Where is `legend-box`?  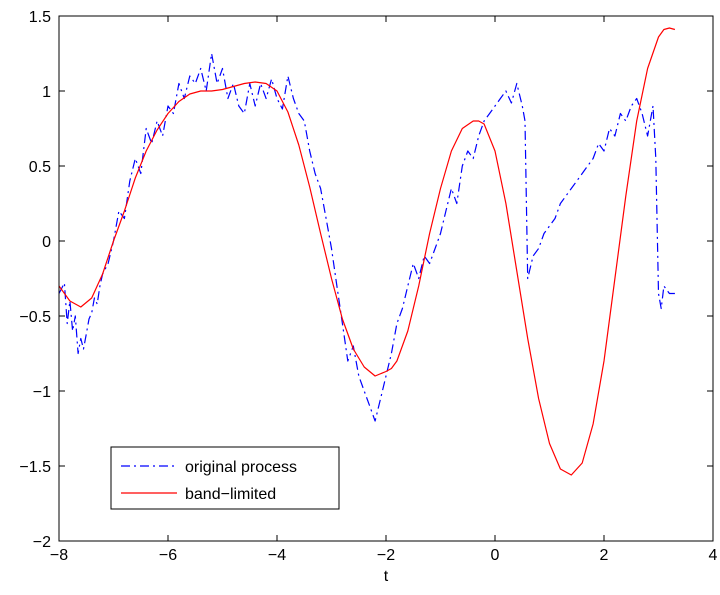
legend-box is located at coordinates (225, 478).